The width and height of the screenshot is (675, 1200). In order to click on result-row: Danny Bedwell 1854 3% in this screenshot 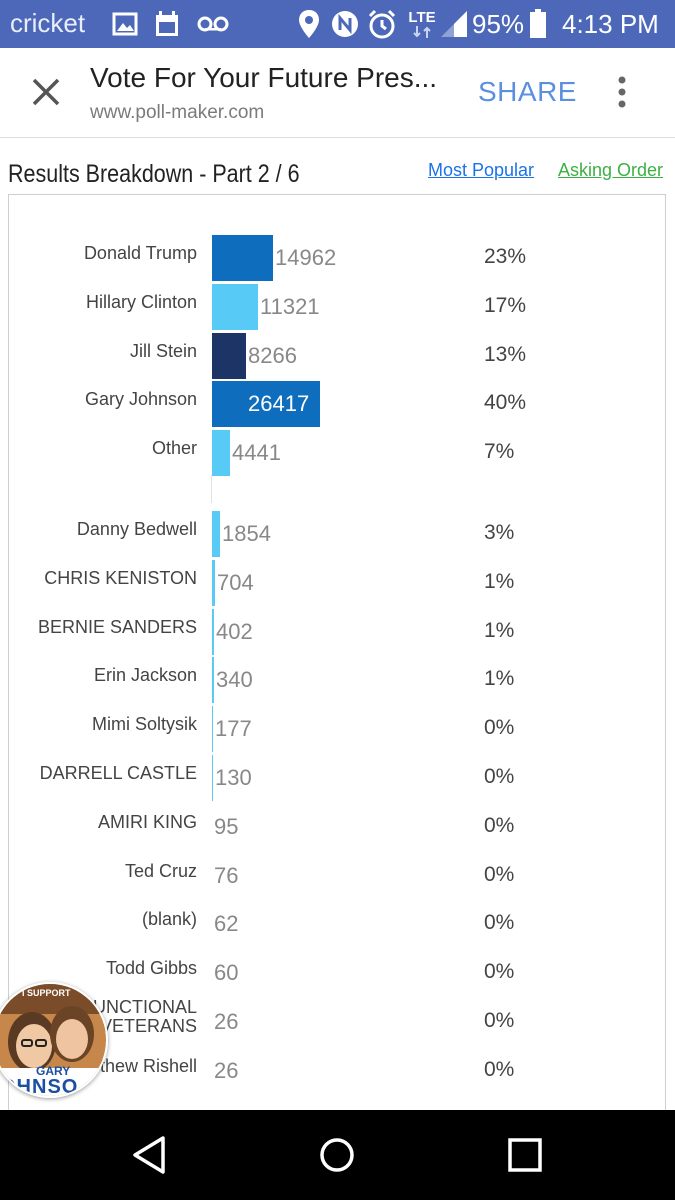, I will do `click(337, 534)`.